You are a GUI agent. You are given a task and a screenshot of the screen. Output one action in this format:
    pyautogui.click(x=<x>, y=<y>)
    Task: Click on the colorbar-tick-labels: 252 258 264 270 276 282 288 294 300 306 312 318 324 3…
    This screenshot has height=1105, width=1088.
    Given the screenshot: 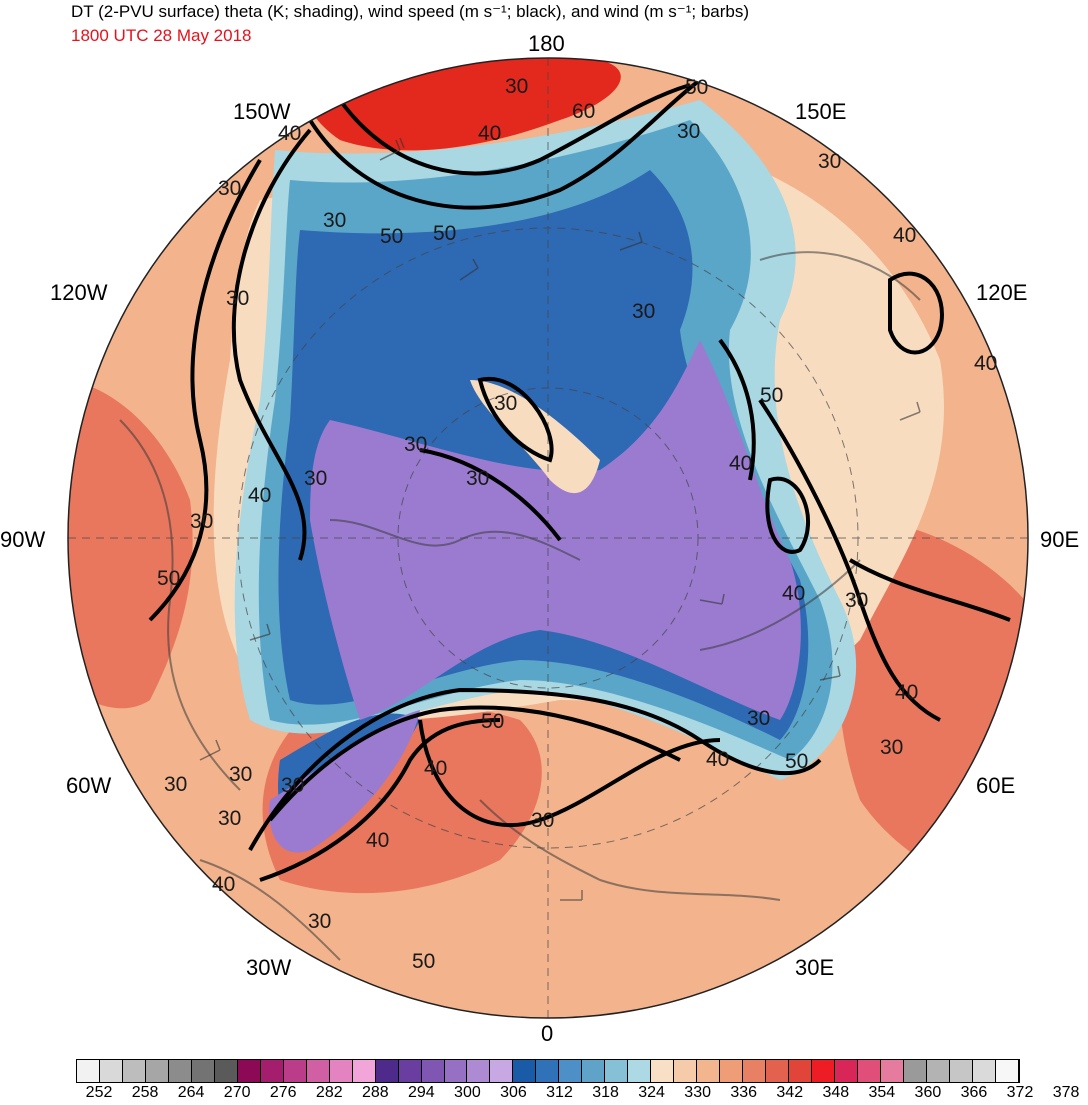 What is the action you would take?
    pyautogui.click(x=578, y=1094)
    